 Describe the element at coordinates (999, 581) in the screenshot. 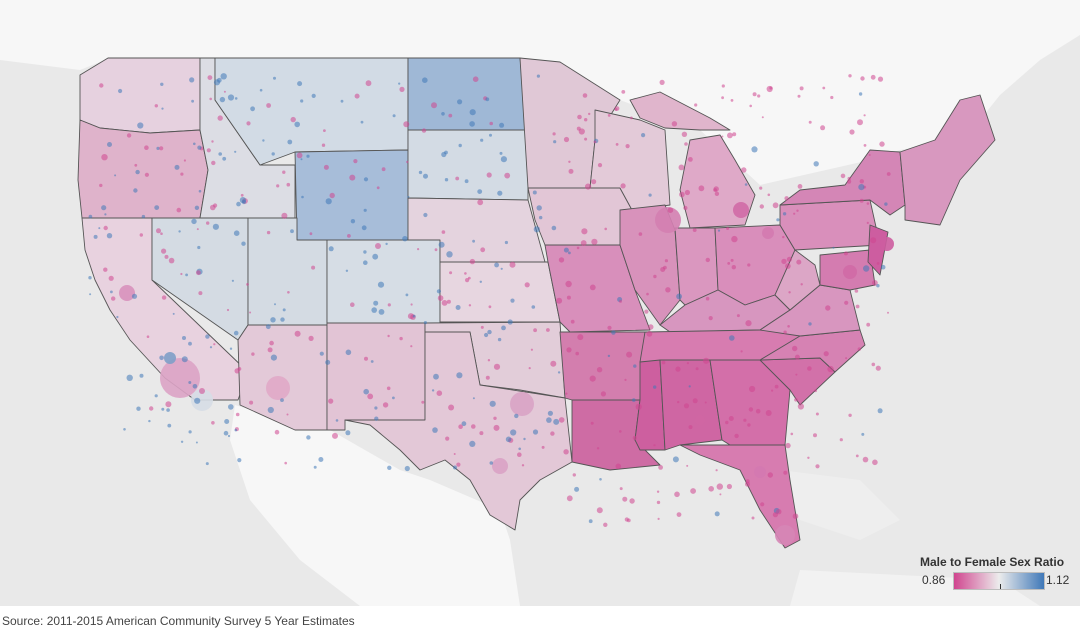

I see `legend-gradient-bar` at that location.